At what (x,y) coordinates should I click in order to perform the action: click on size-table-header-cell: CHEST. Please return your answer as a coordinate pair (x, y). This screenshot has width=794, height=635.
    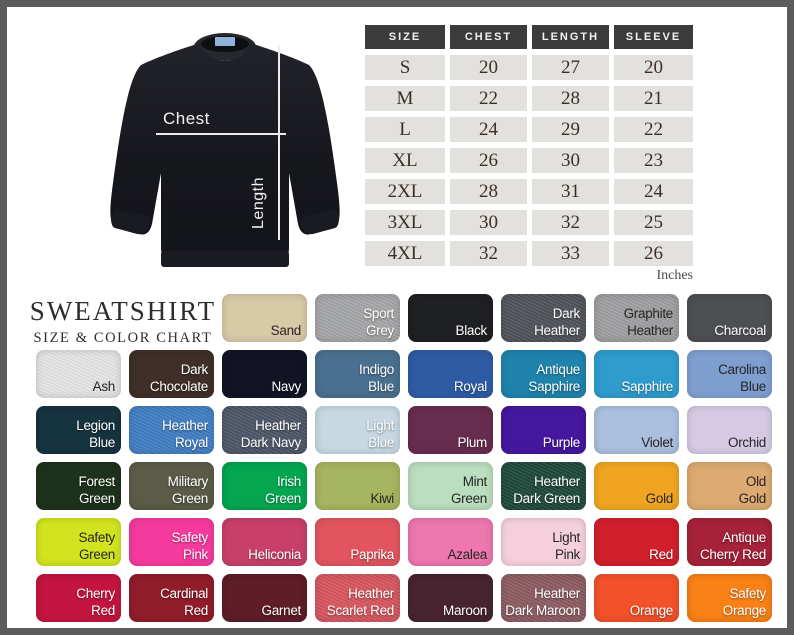
    Looking at the image, I should click on (488, 37).